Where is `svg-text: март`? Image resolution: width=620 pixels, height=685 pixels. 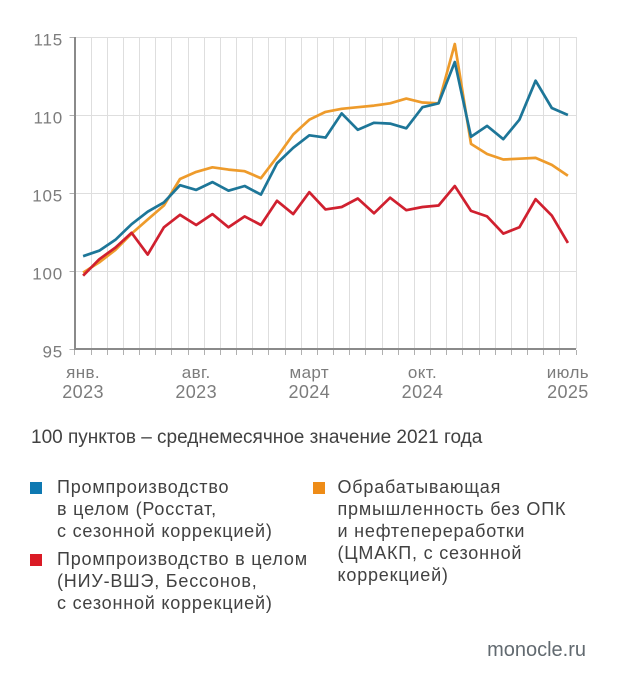
svg-text: март is located at coordinates (309, 372).